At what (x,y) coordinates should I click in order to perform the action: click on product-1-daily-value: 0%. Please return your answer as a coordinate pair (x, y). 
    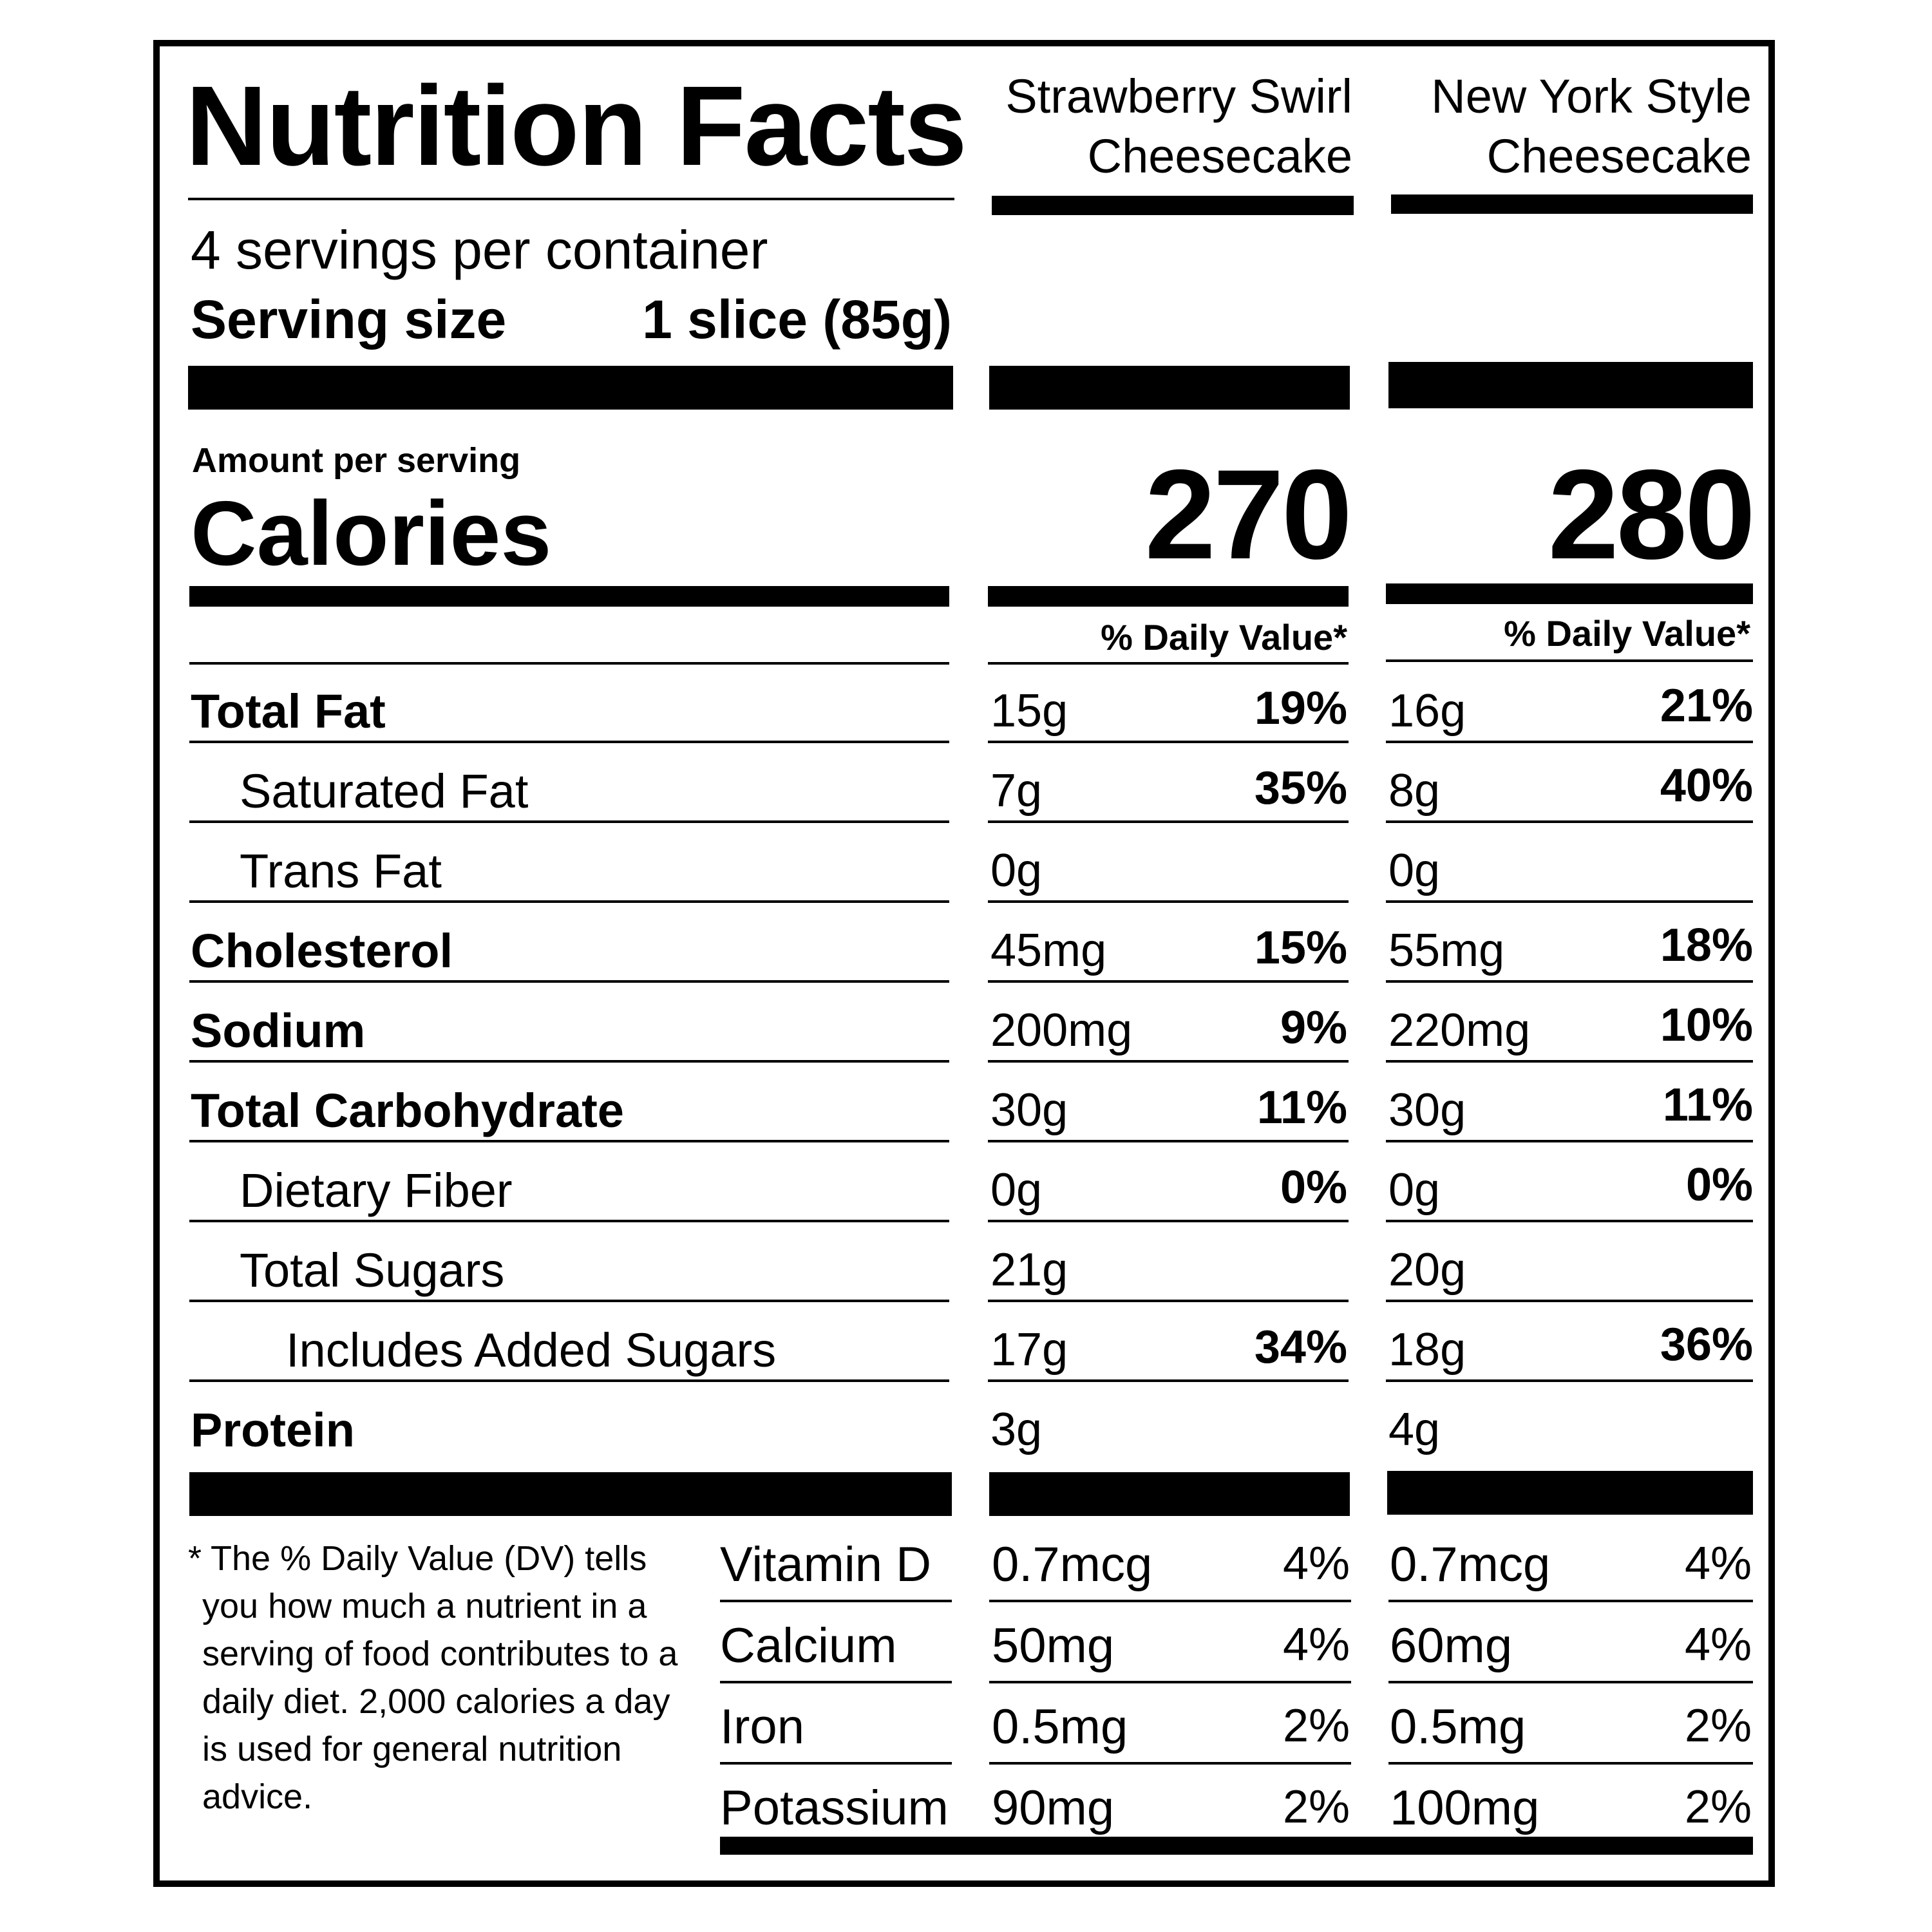
    Looking at the image, I should click on (1314, 1188).